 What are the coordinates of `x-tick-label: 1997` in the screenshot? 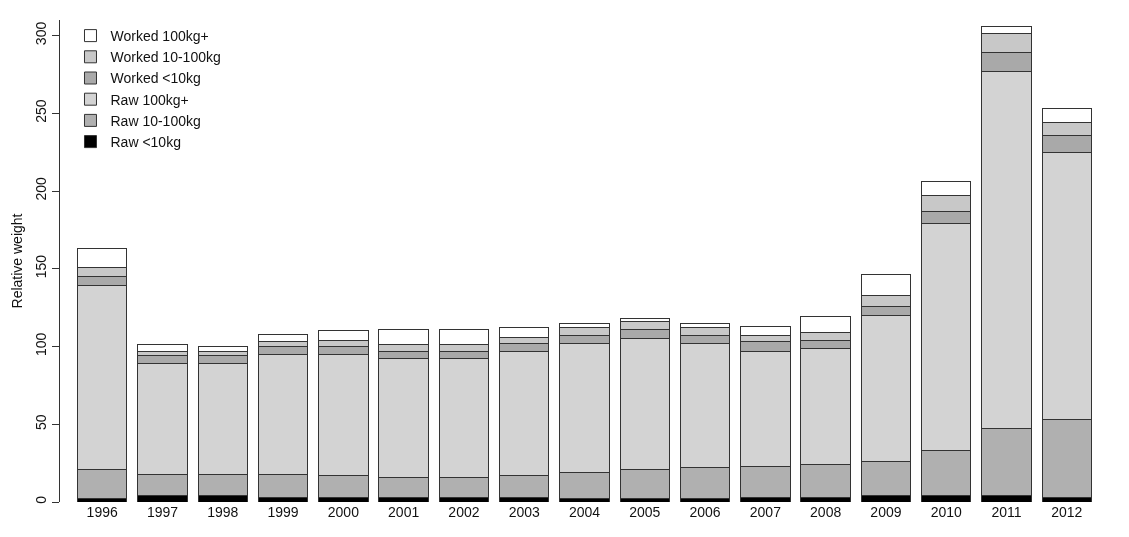 It's located at (162, 512).